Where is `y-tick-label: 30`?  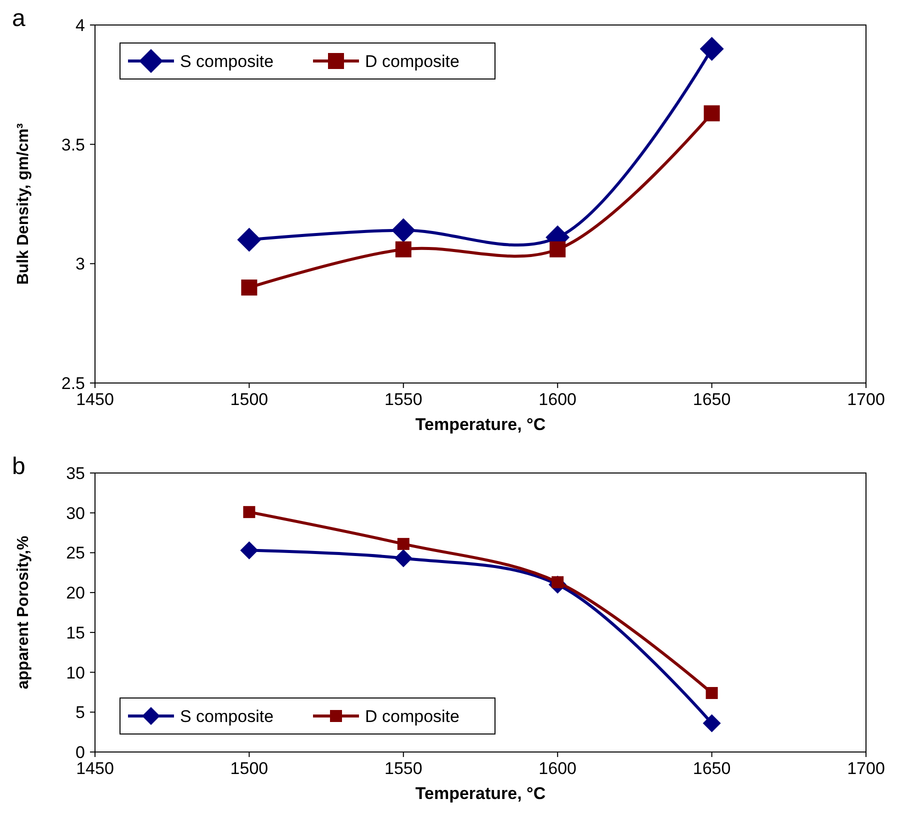 y-tick-label: 30 is located at coordinates (75, 513).